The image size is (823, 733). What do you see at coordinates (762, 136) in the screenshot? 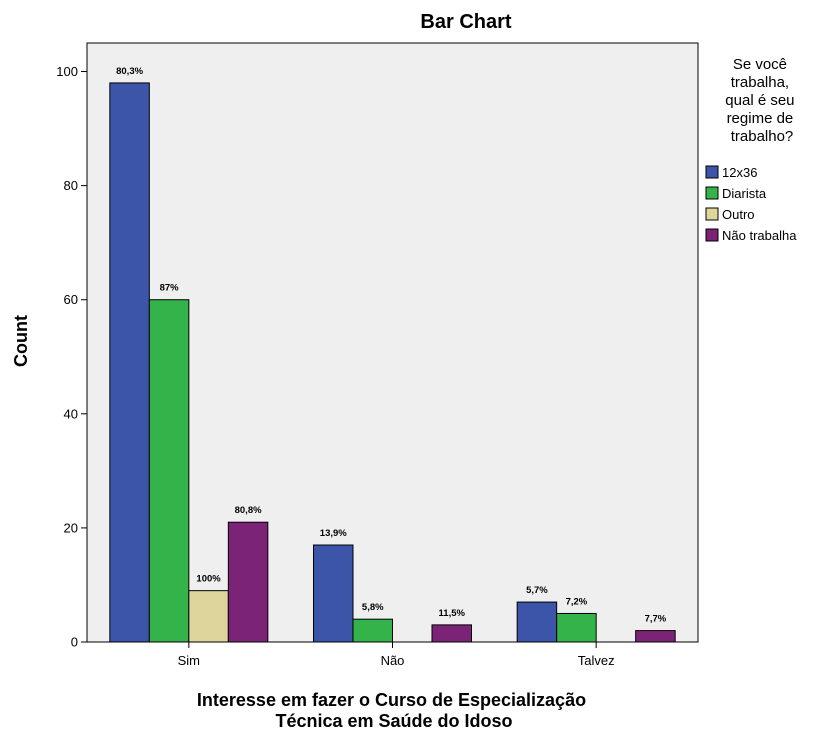
I see `legend-title-line: trabalho?` at bounding box center [762, 136].